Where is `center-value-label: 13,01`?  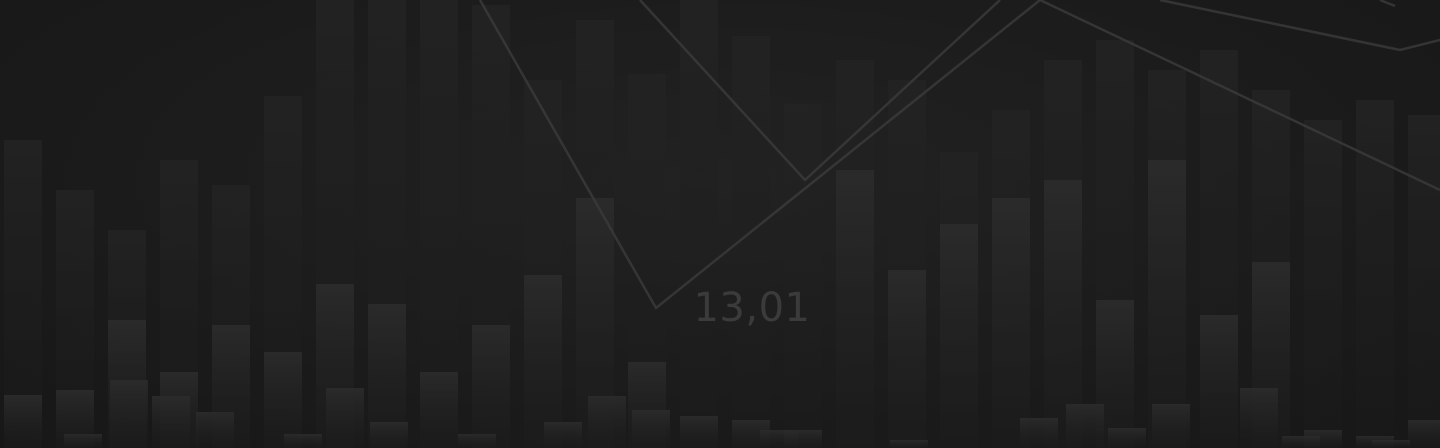 center-value-label: 13,01 is located at coordinates (752, 308).